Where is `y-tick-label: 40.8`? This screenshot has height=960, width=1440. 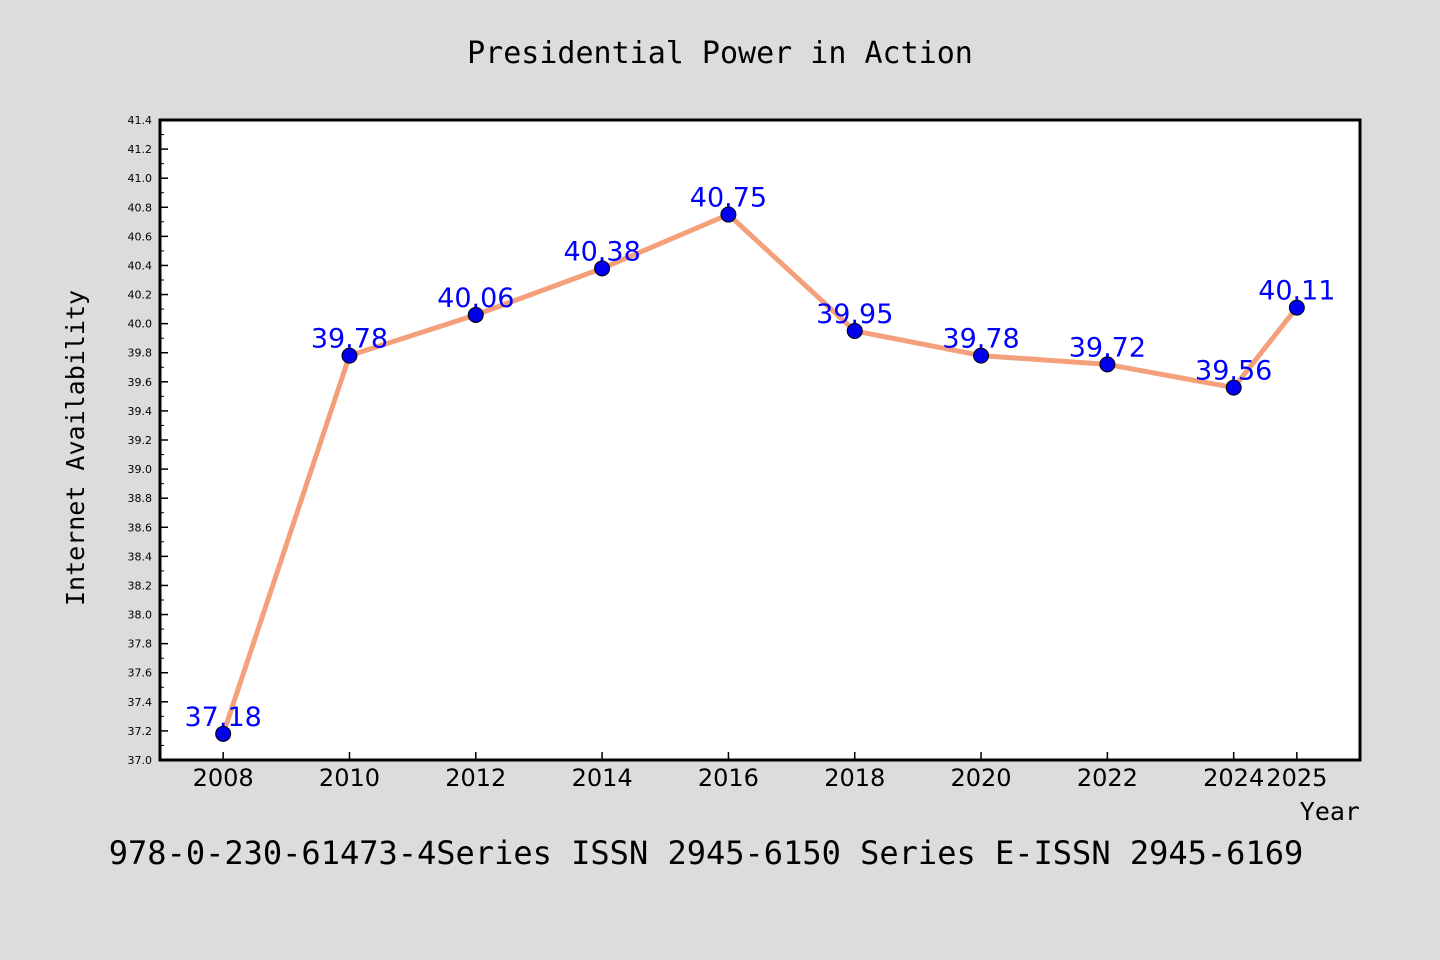 y-tick-label: 40.8 is located at coordinates (140, 207).